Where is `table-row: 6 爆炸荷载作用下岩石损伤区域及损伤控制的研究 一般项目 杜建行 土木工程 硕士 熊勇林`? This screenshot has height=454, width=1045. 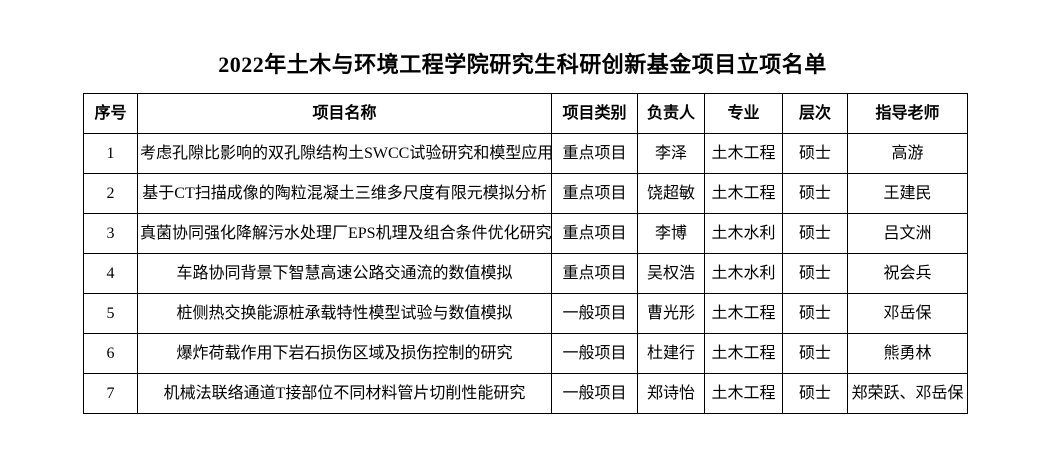 table-row: 6 爆炸荷载作用下岩石损伤区域及损伤控制的研究 一般项目 杜建行 土木工程 硕士 熊勇林 is located at coordinates (525, 353).